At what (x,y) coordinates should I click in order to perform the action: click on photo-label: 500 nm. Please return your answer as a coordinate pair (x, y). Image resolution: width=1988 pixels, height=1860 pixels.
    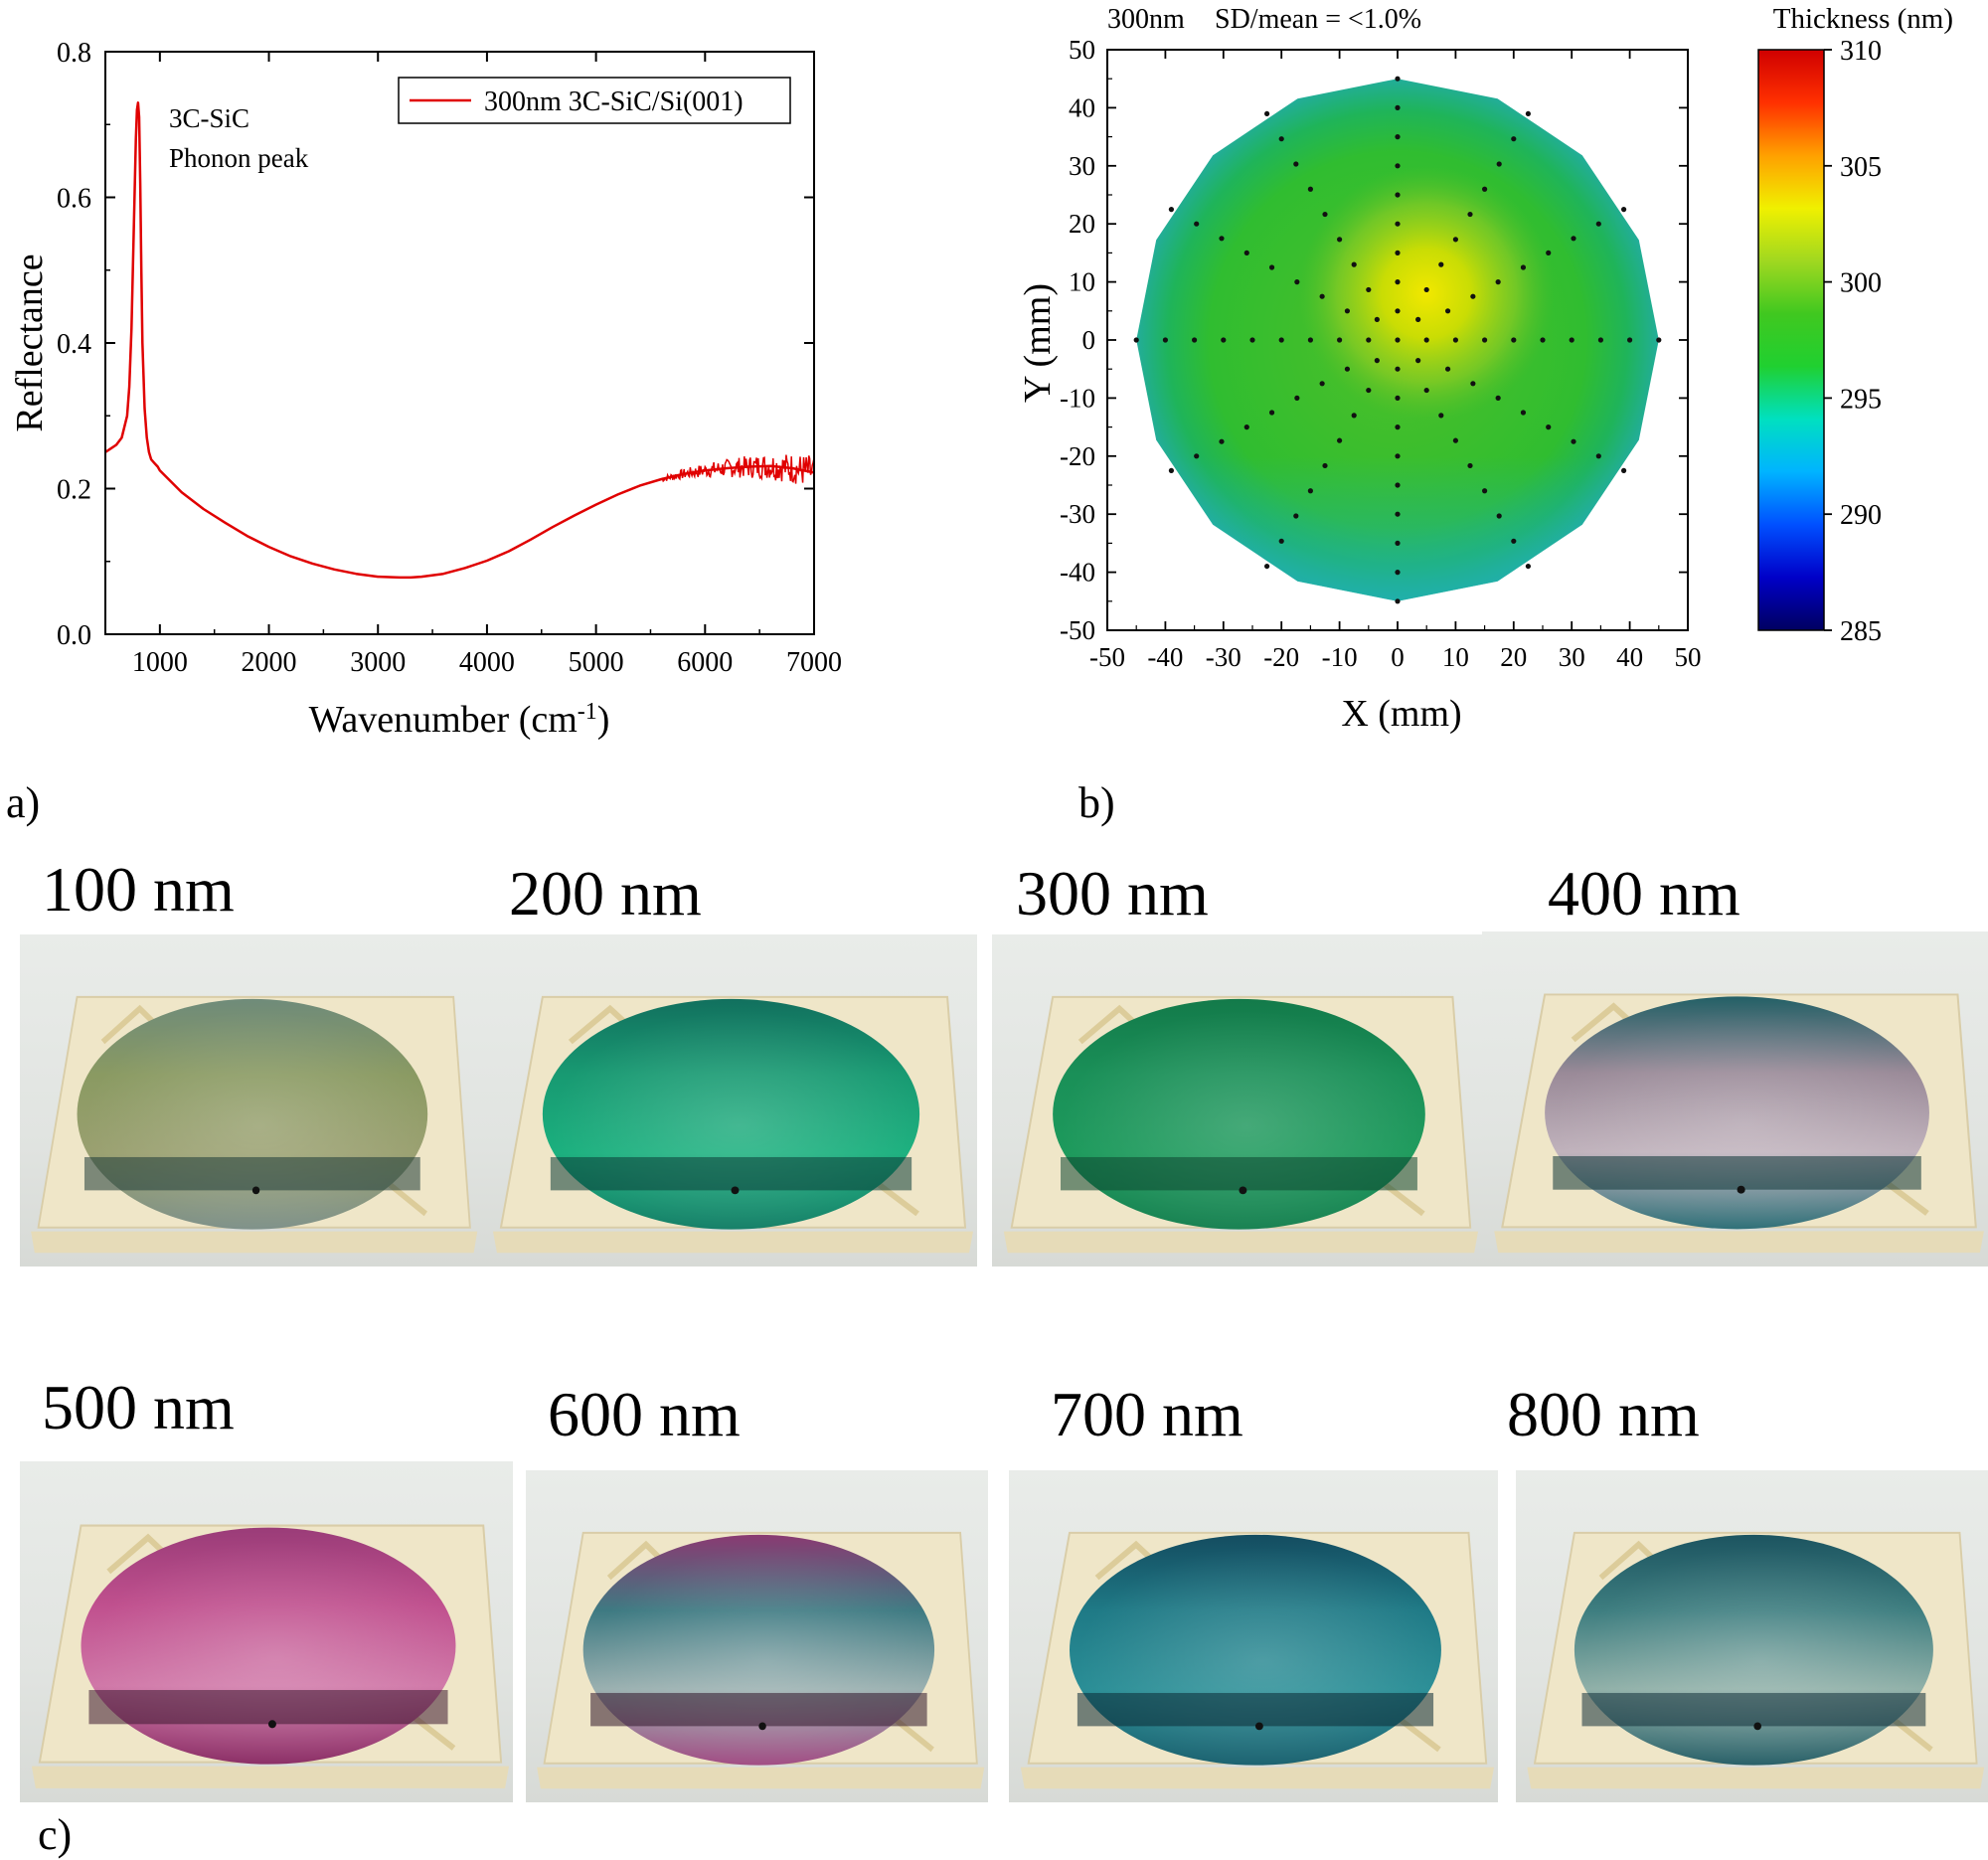
    Looking at the image, I should click on (138, 1407).